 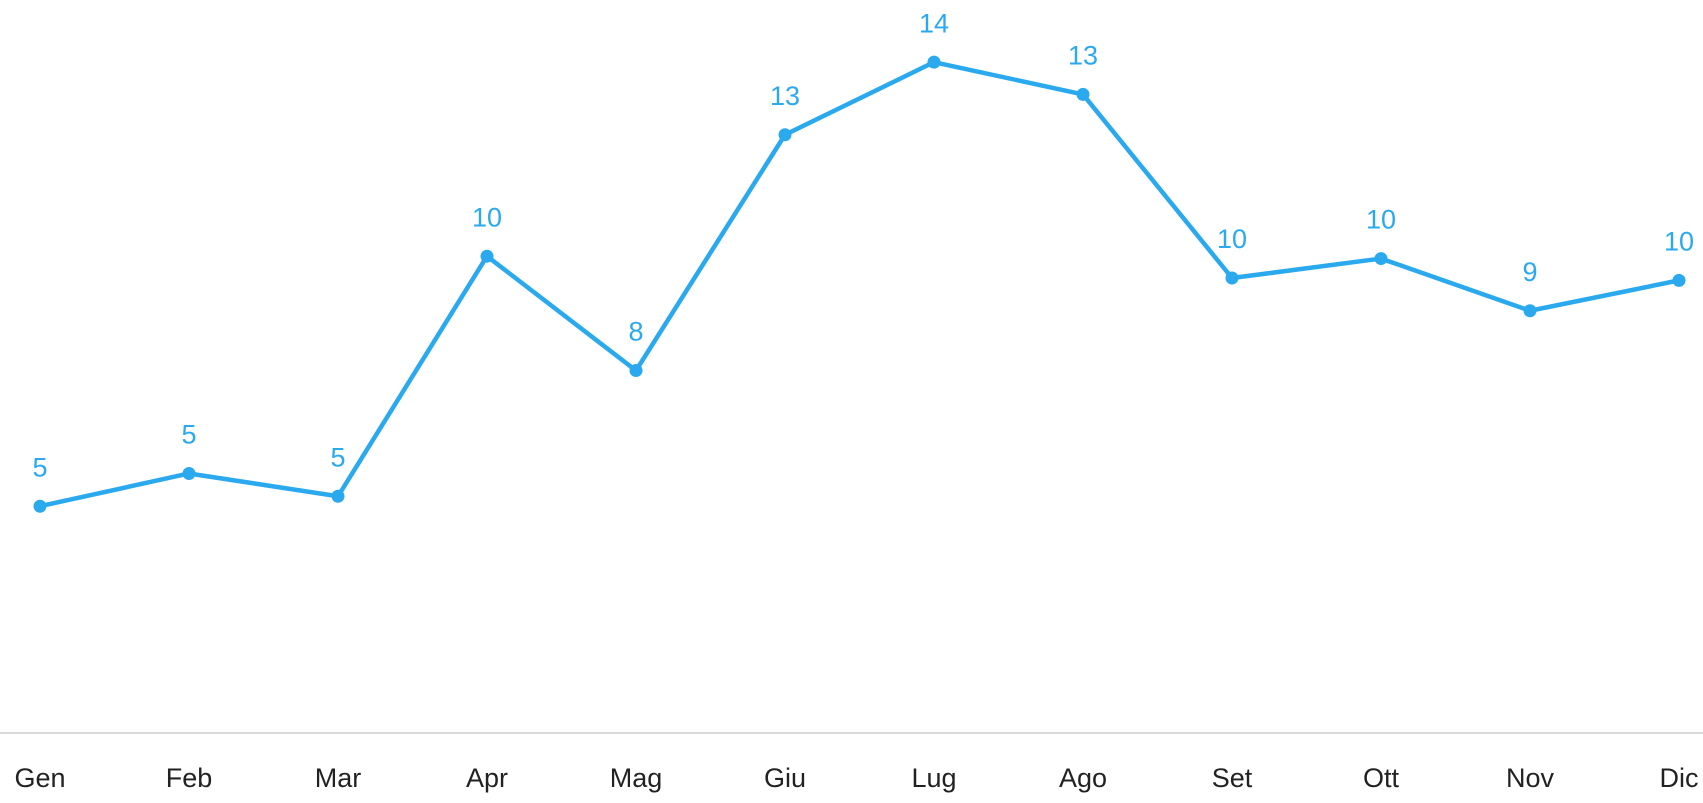 I want to click on data-label: 9, so click(x=1529, y=272).